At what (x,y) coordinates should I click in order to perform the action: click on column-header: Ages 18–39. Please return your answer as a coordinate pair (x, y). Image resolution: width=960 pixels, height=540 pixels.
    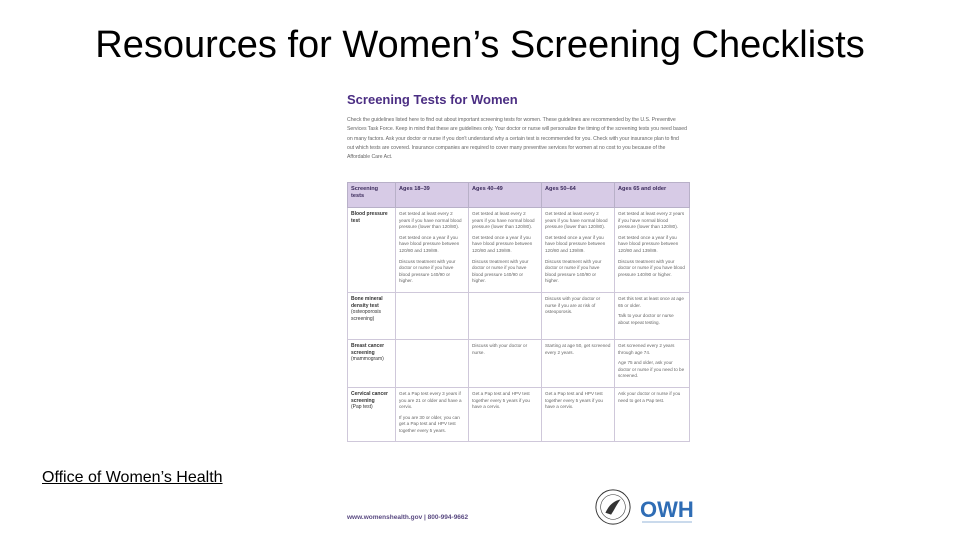
    Looking at the image, I should click on (432, 195).